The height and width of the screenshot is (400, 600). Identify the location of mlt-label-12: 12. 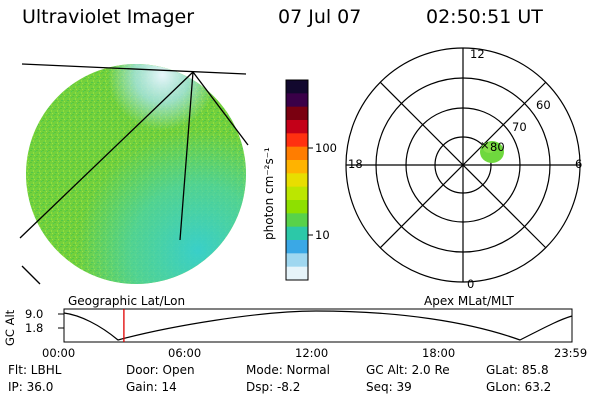
(477, 54).